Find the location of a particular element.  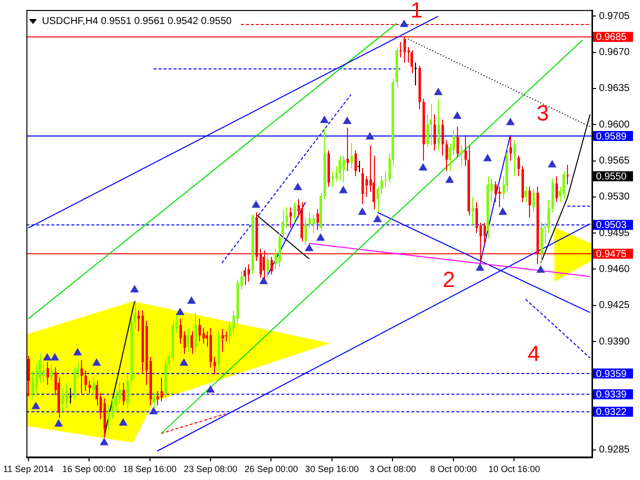

y-tick-label: 0.9705 is located at coordinates (614, 16).